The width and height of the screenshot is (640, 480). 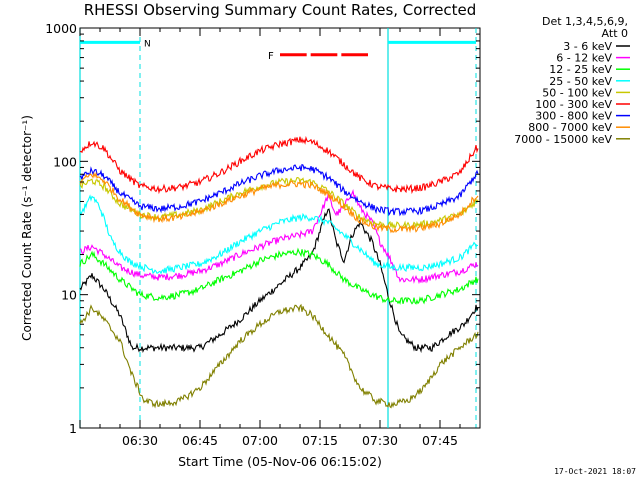 What do you see at coordinates (584, 58) in the screenshot?
I see `legend-label: 6 - 12 keV` at bounding box center [584, 58].